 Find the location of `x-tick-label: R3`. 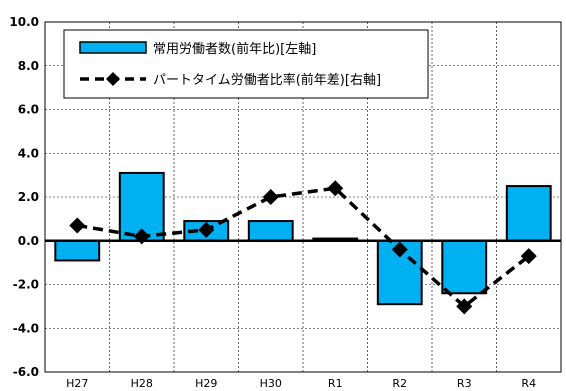

x-tick-label: R3 is located at coordinates (464, 383).